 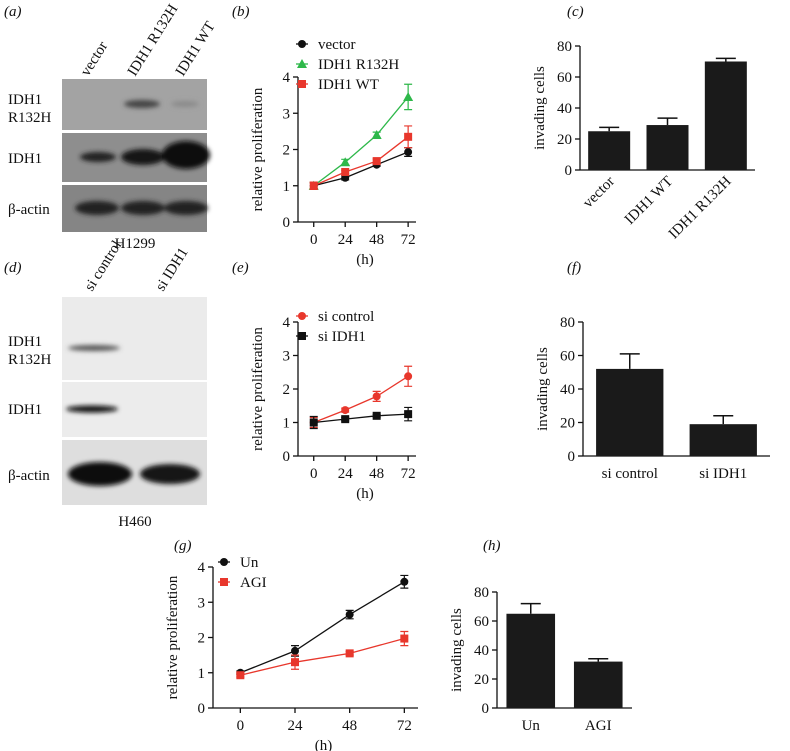 What do you see at coordinates (336, 45) in the screenshot?
I see `legend-label: vector` at bounding box center [336, 45].